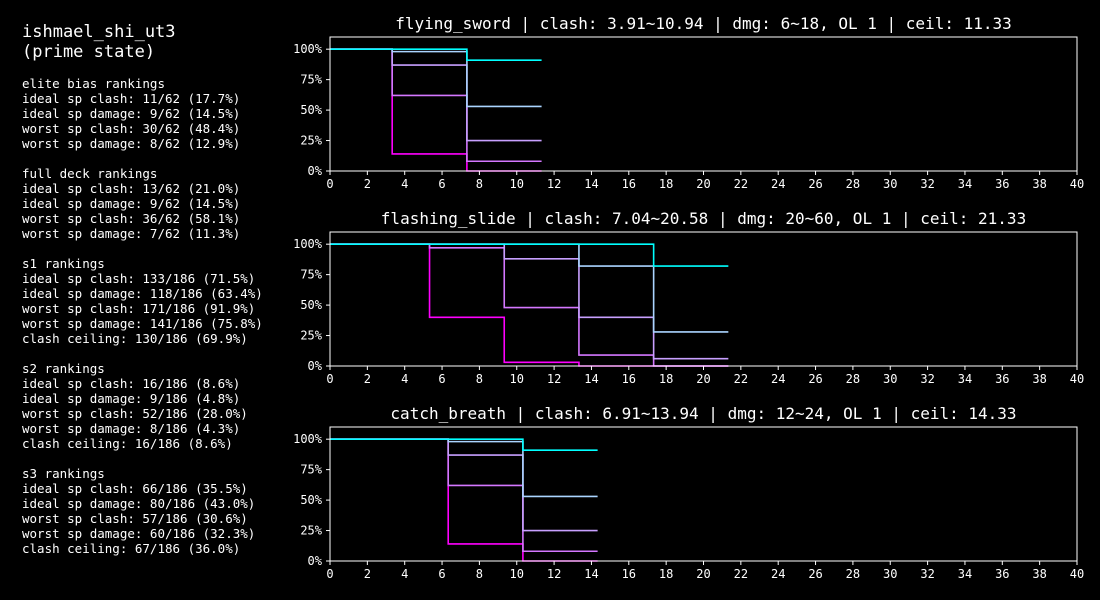 The height and width of the screenshot is (600, 1100). Describe the element at coordinates (135, 518) in the screenshot. I see `ranking-line: worst sp clash: 57/186 (30.6%)` at that location.